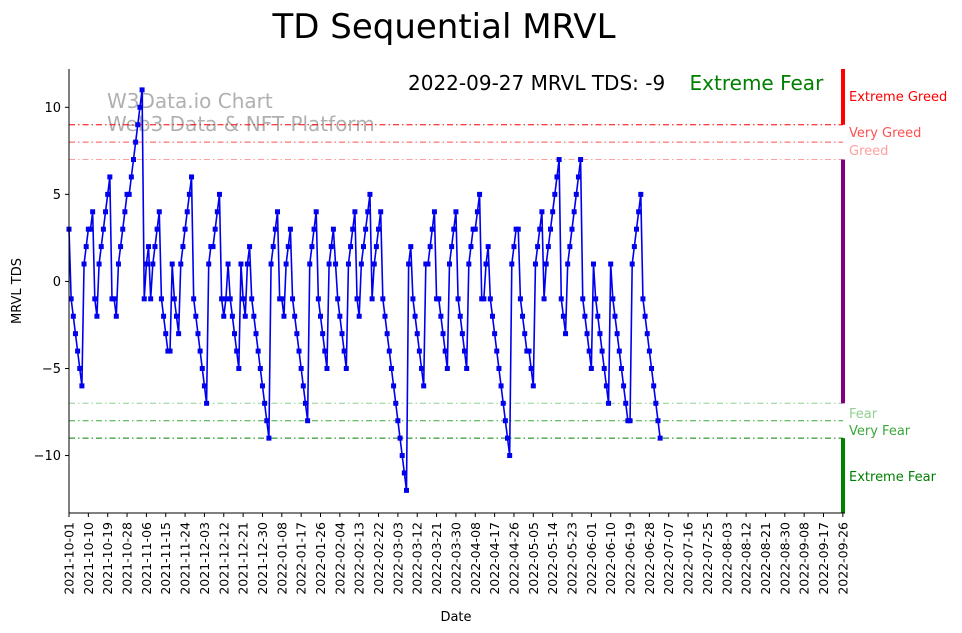 The width and height of the screenshot is (962, 633). What do you see at coordinates (823, 558) in the screenshot?
I see `x-tick-label: 2022-09-17` at bounding box center [823, 558].